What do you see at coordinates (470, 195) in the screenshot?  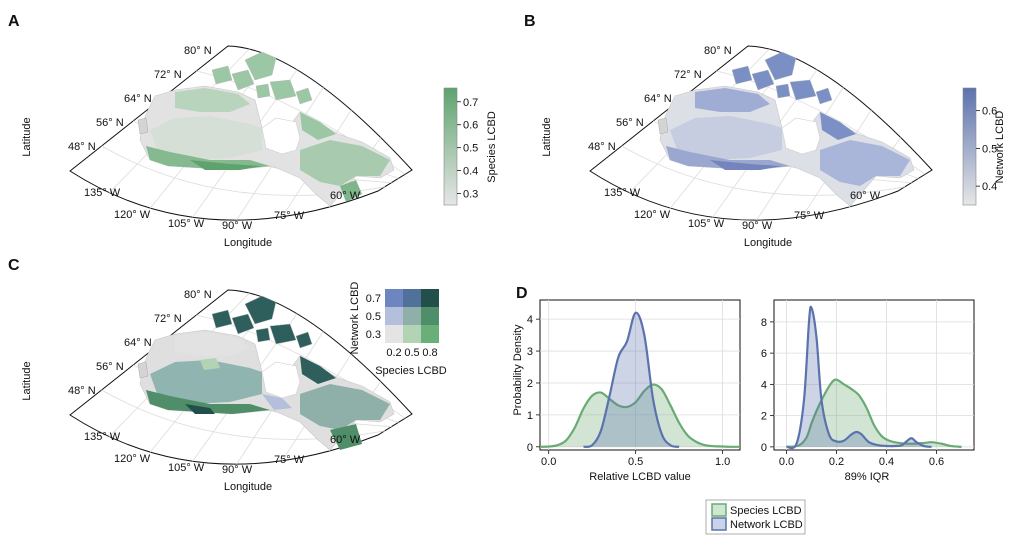 I see `colorbar-tick-label: 0.3` at bounding box center [470, 195].